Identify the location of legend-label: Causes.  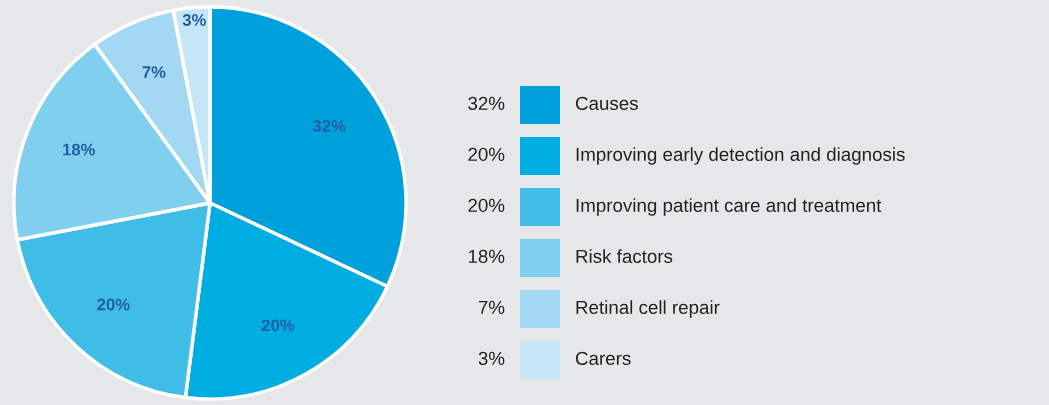
(606, 103).